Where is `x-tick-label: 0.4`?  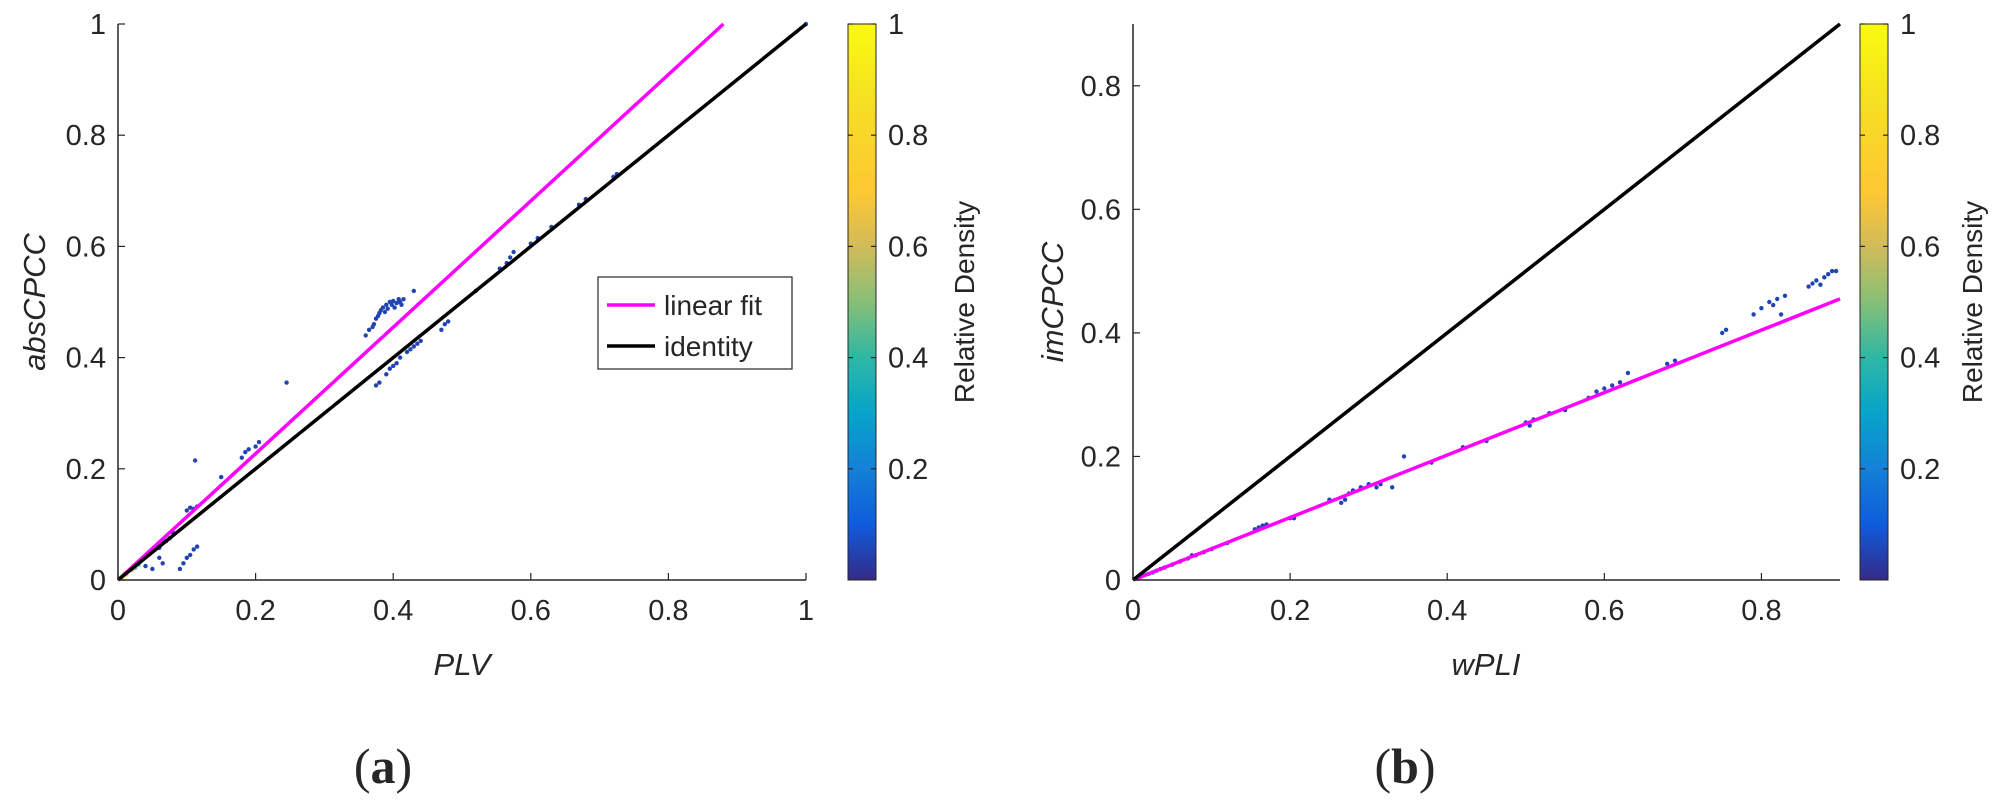 x-tick-label: 0.4 is located at coordinates (1447, 611).